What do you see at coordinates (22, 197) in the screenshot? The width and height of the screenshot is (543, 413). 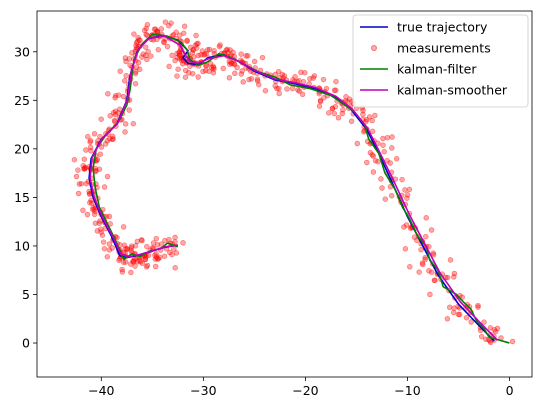 I see `y-tick-label: 15` at bounding box center [22, 197].